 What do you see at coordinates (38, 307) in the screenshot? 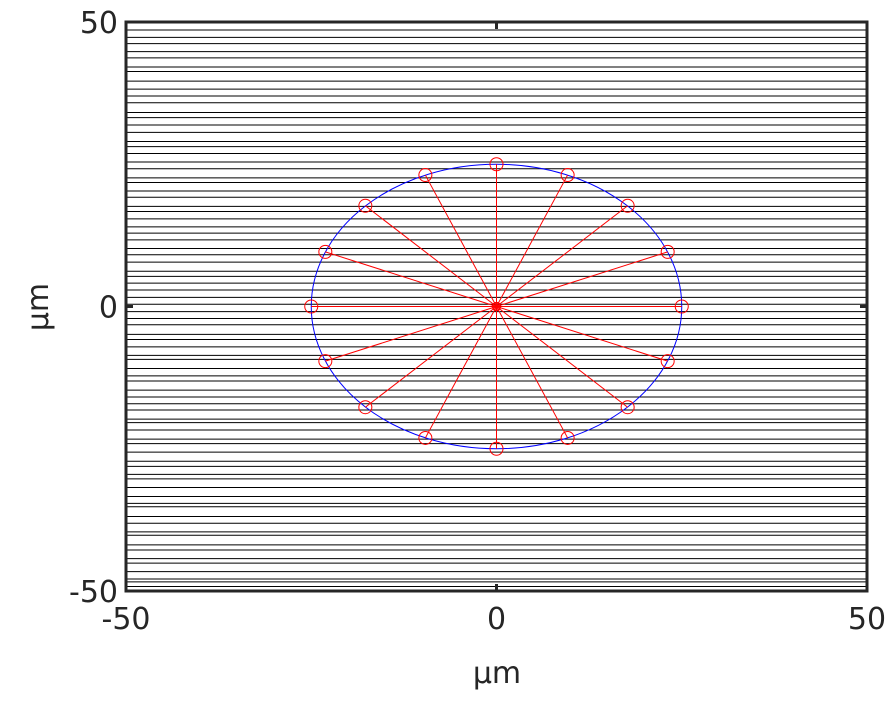
I see `y-axis-label: μm` at bounding box center [38, 307].